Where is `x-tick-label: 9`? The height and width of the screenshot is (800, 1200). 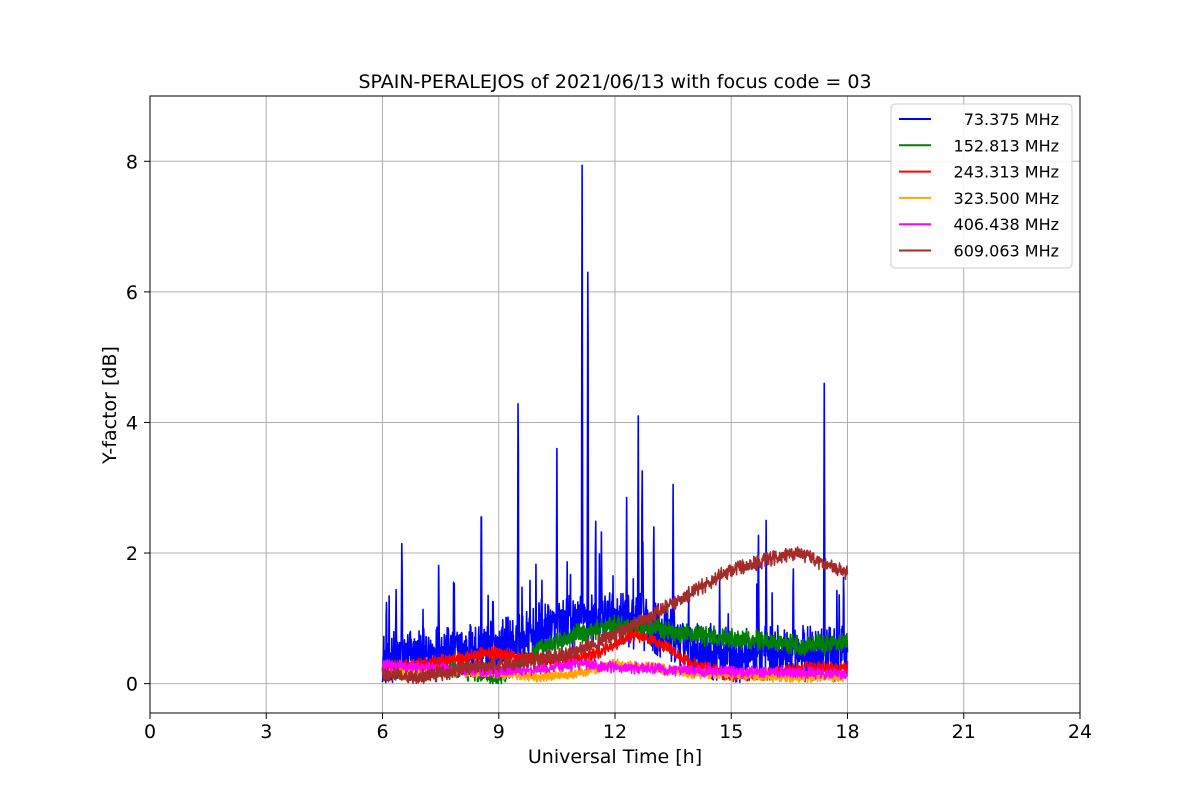
x-tick-label: 9 is located at coordinates (499, 732).